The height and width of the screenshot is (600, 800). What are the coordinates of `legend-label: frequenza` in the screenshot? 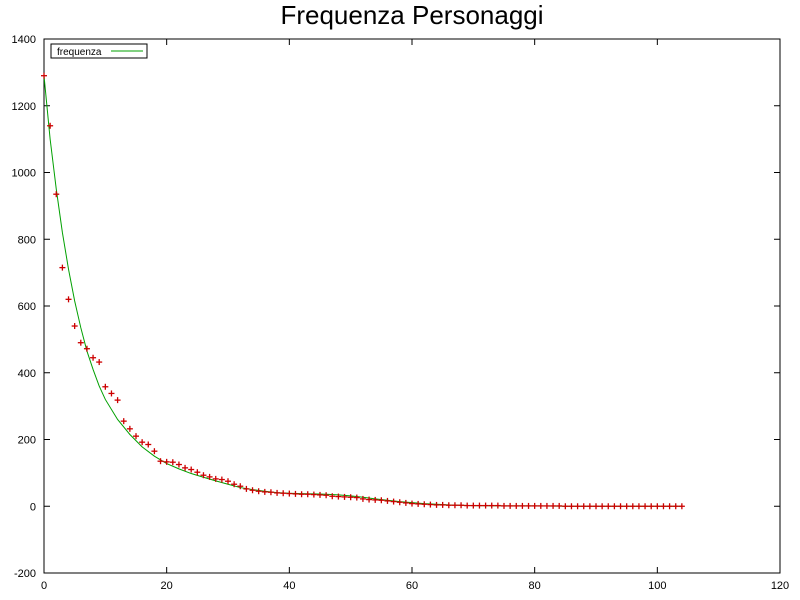 It's located at (79, 52).